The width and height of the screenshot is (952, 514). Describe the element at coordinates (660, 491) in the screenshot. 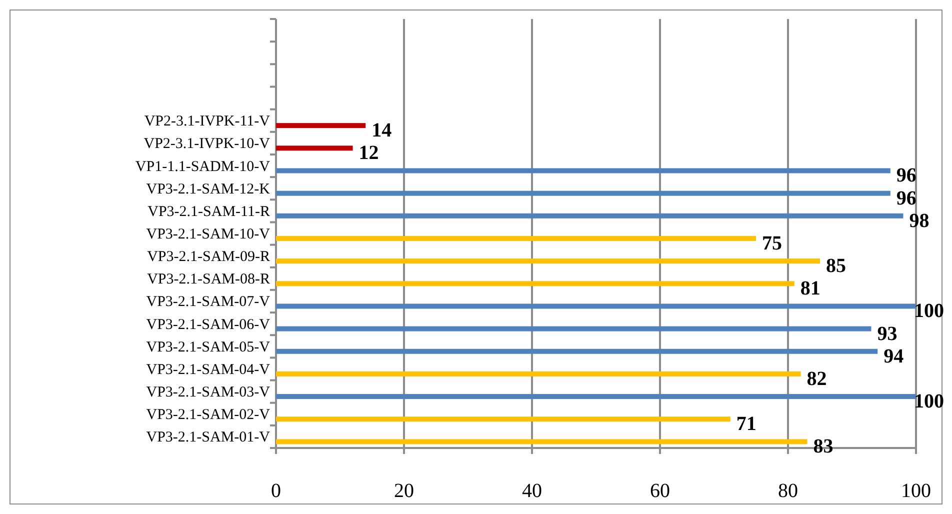

I see `x-tick-label: 60` at that location.